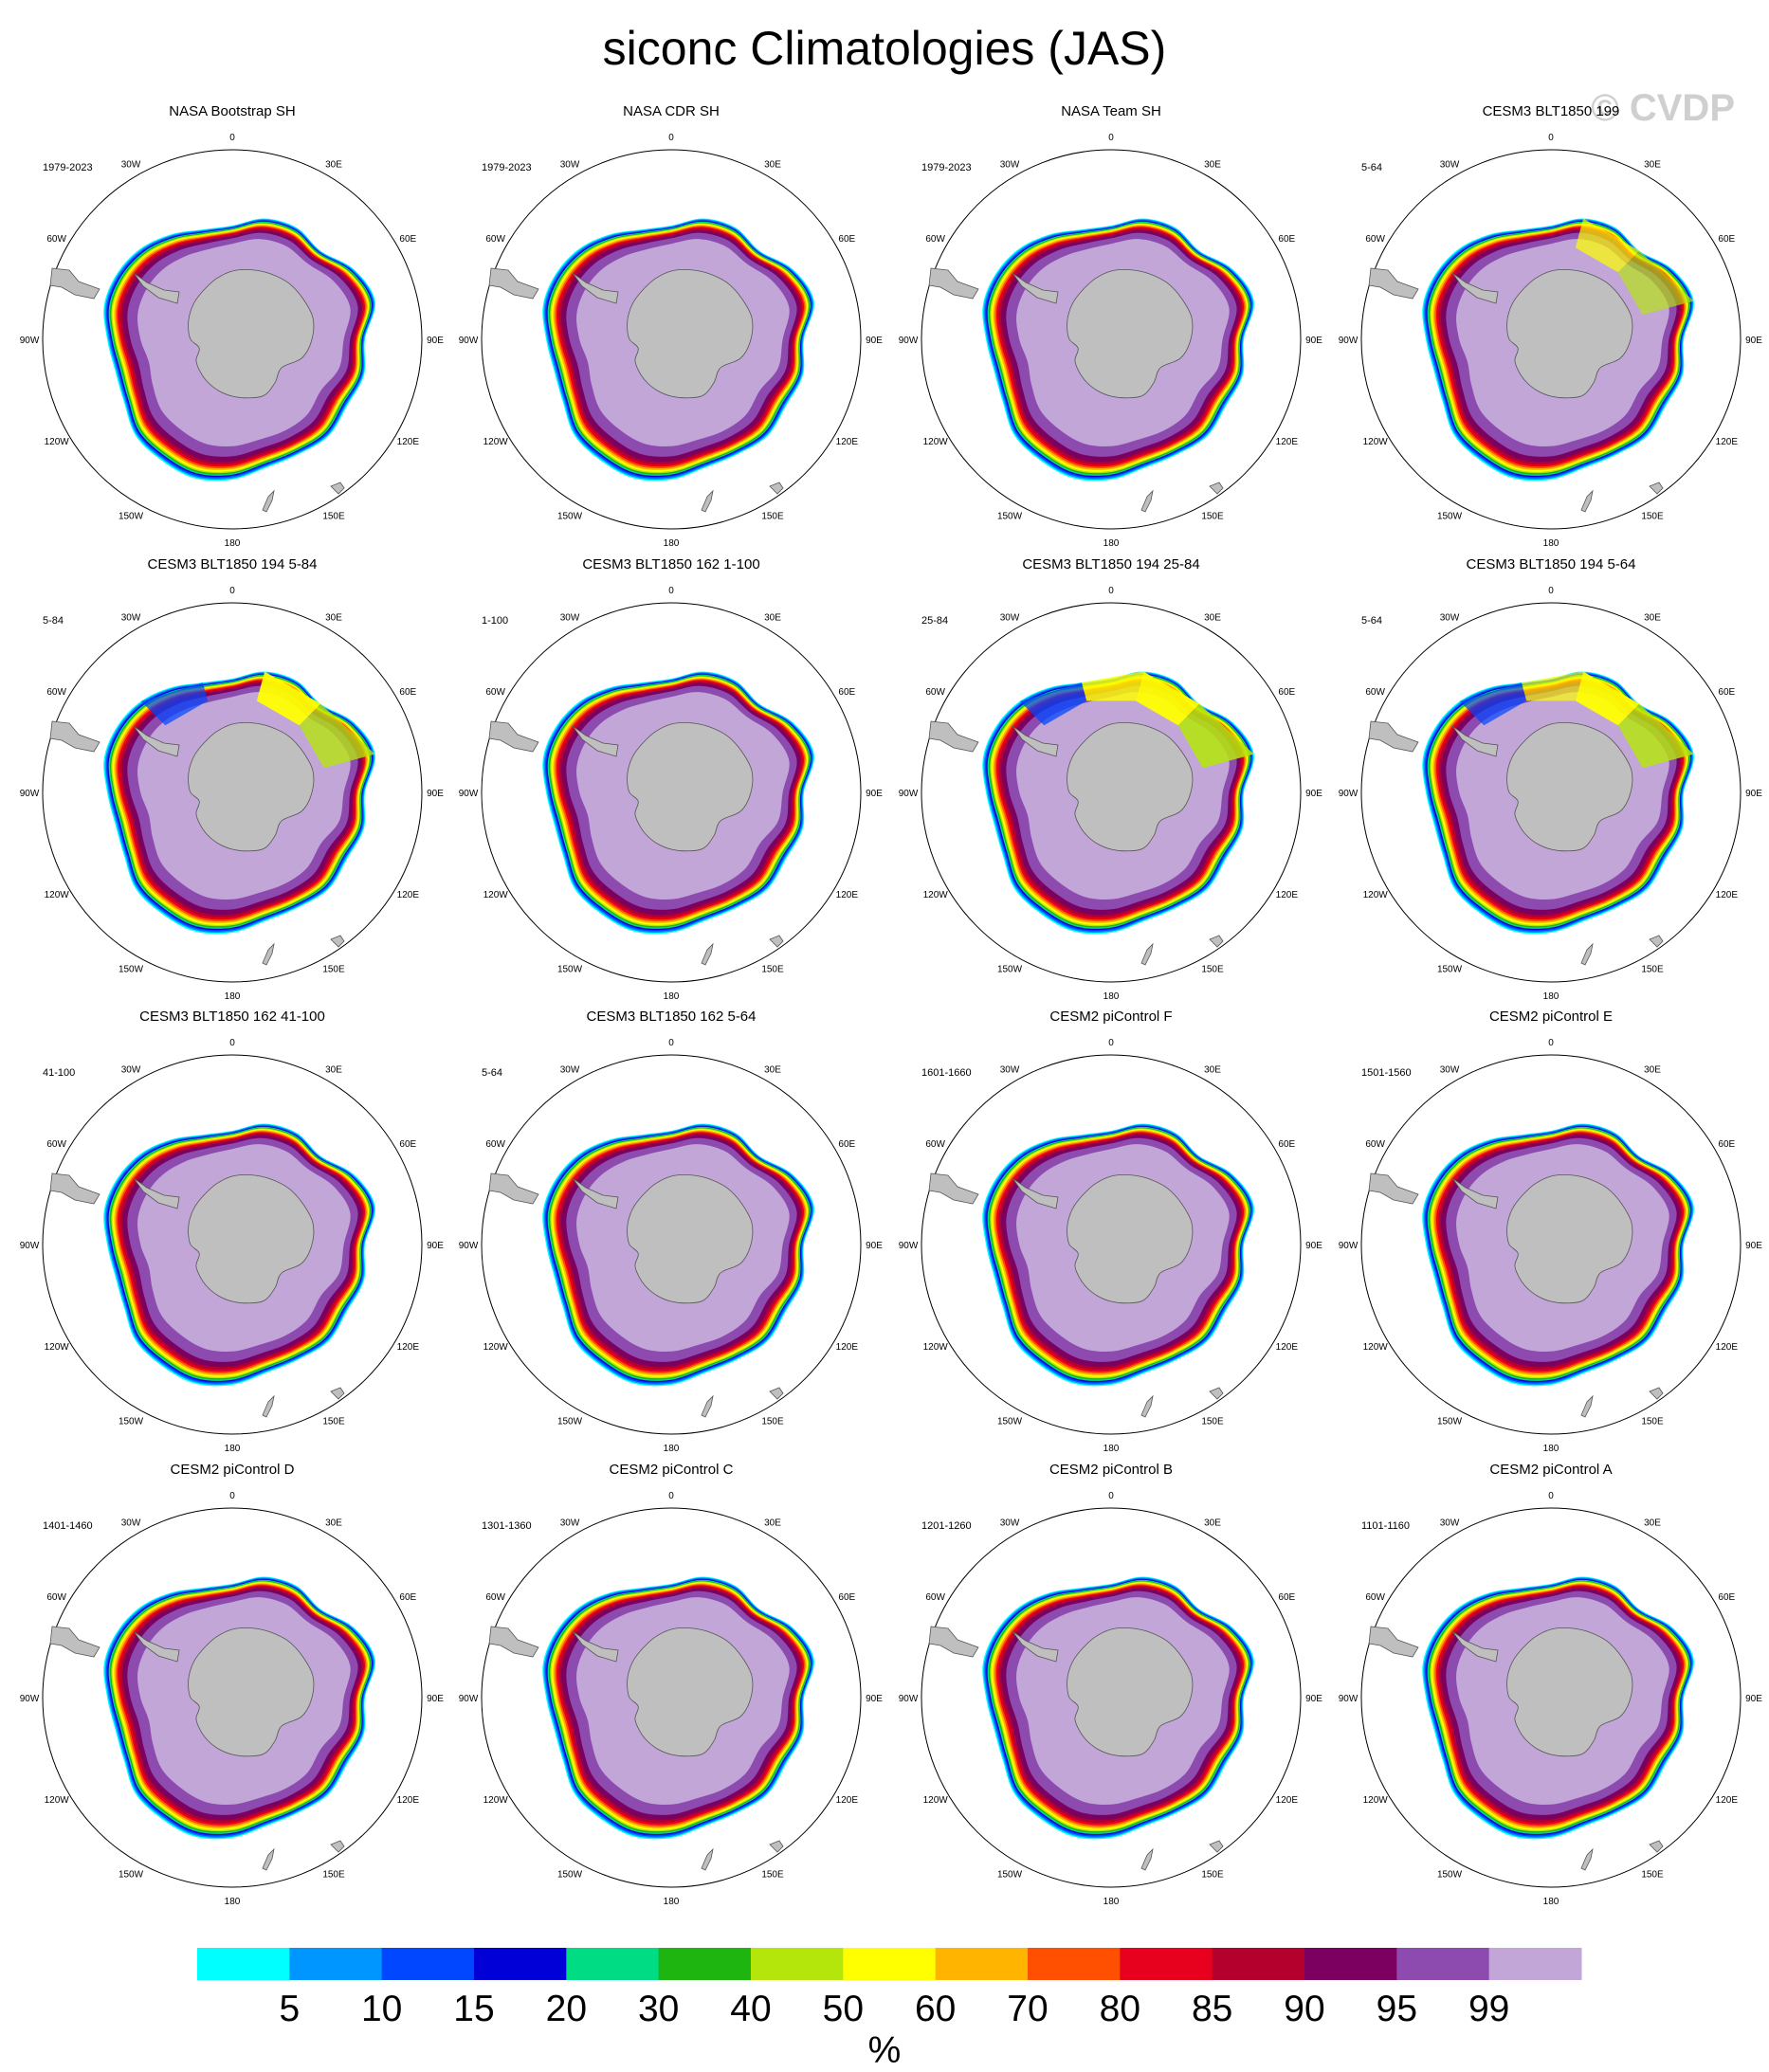  I want to click on panel-year-range: 41-100, so click(59, 1073).